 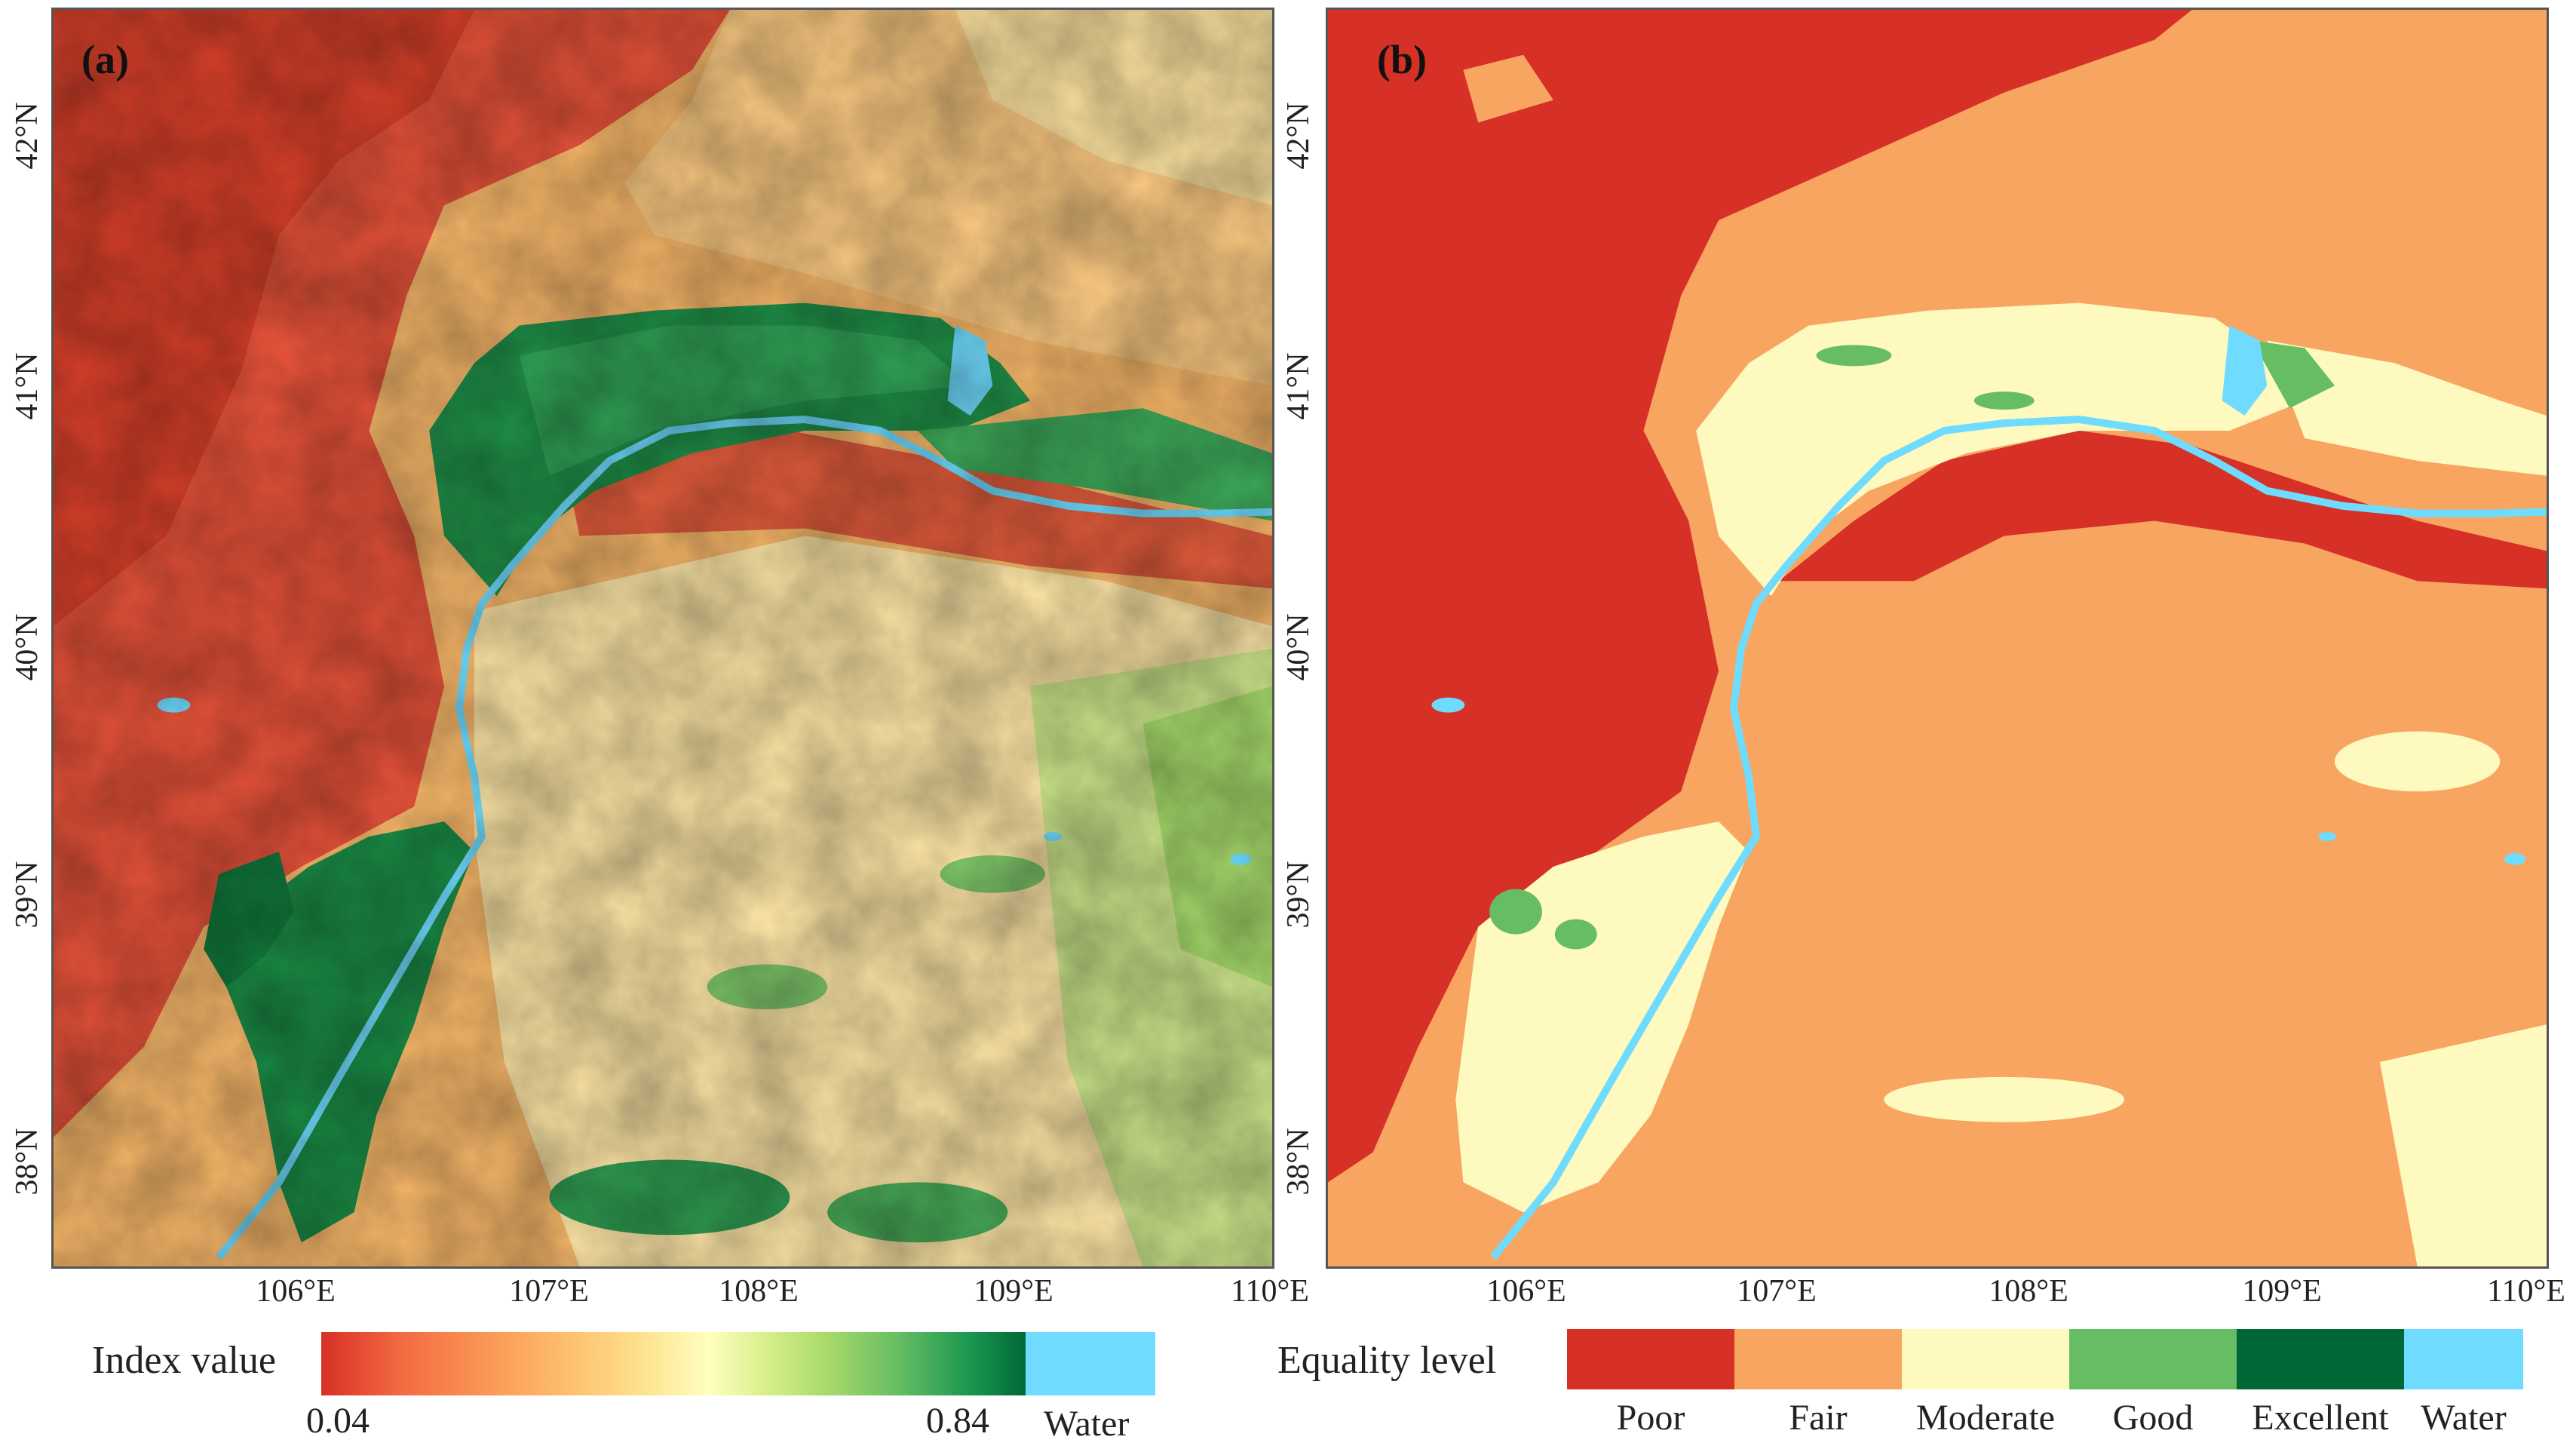 What do you see at coordinates (1985, 1359) in the screenshot?
I see `legend-swatch-moderate` at bounding box center [1985, 1359].